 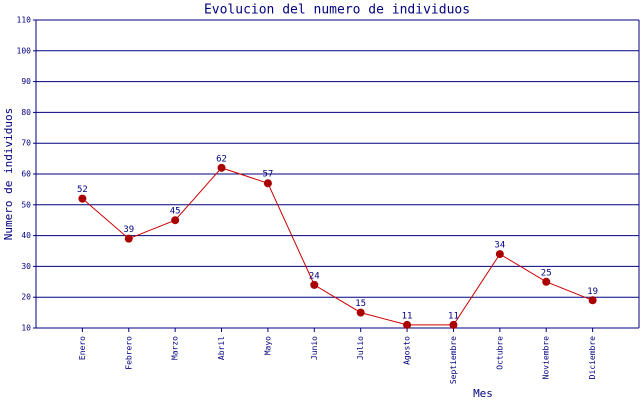 What do you see at coordinates (175, 348) in the screenshot?
I see `x-tick-label: Marzo` at bounding box center [175, 348].